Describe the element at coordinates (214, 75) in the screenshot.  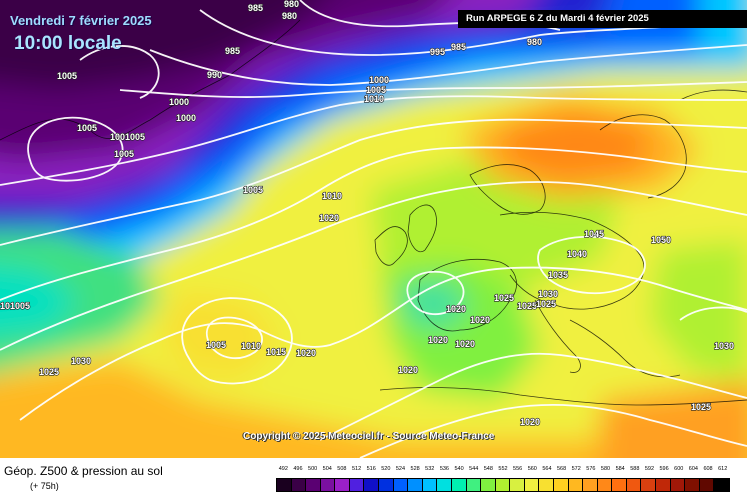
I see `isobar-label: 990` at that location.